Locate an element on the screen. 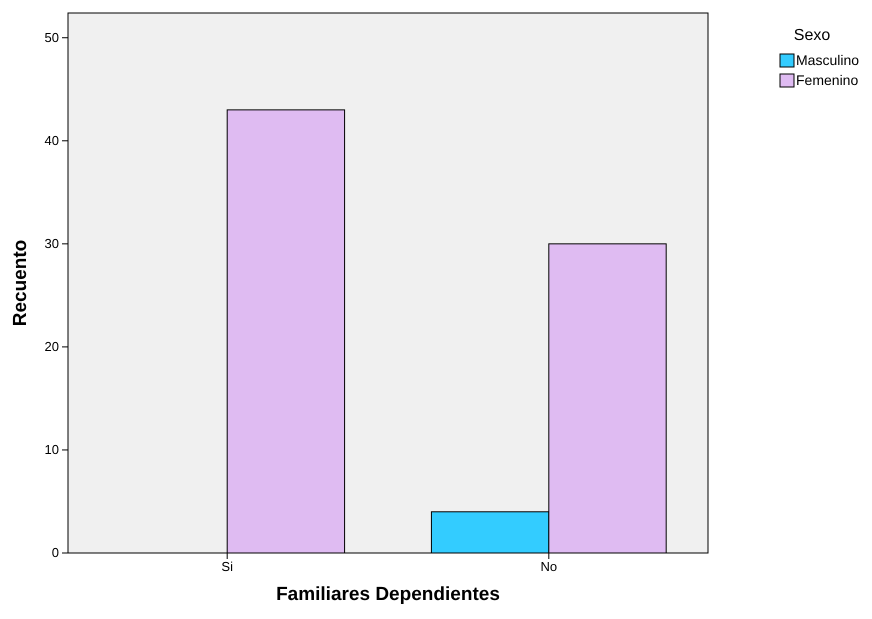 Image resolution: width=872 pixels, height=619 pixels. y-tick-label: 30 is located at coordinates (51, 243).